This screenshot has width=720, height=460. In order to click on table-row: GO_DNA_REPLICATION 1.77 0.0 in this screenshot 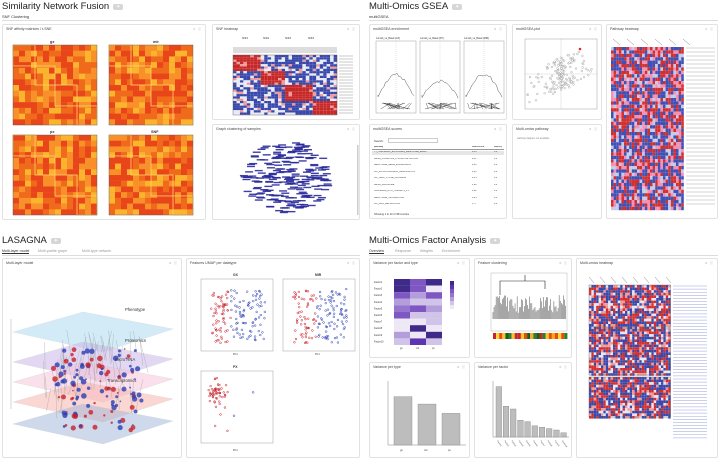, I will do `click(438, 205)`.